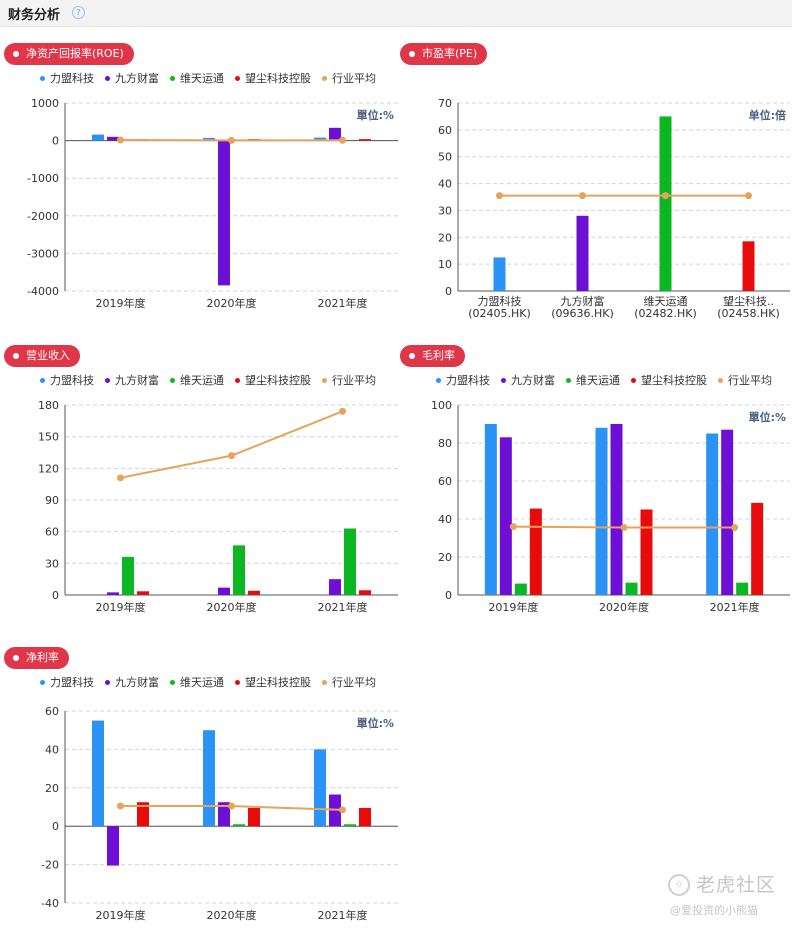 This screenshot has height=928, width=792. I want to click on panel-title-tag: 净利率, so click(36, 658).